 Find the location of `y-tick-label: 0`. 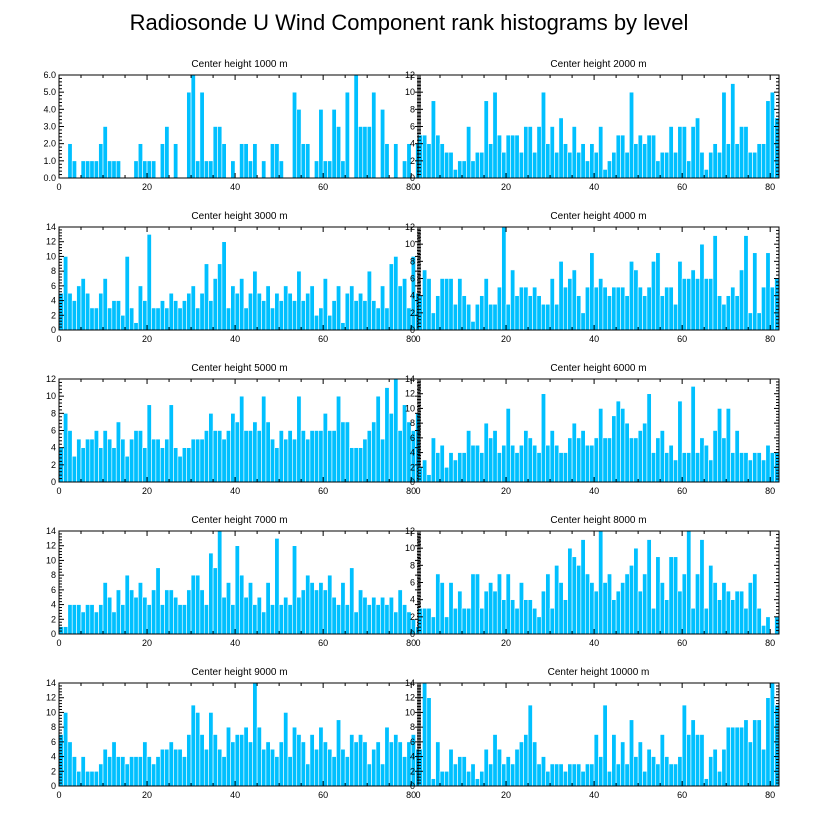

y-tick-label: 0 is located at coordinates (412, 634).